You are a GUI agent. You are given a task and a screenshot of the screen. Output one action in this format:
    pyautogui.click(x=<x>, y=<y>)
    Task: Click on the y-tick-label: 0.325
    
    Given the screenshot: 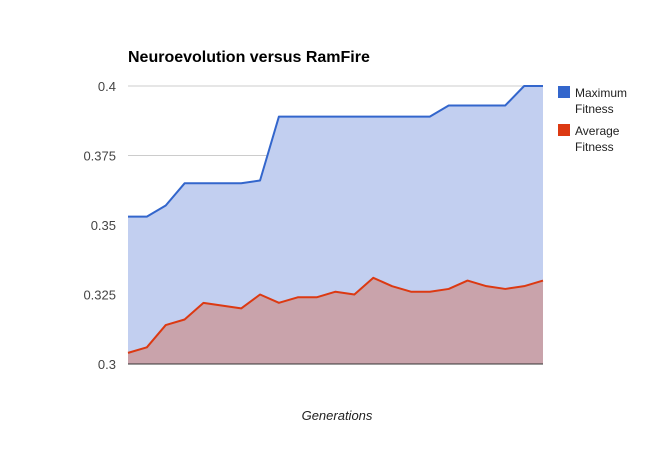 What is the action you would take?
    pyautogui.click(x=99, y=295)
    